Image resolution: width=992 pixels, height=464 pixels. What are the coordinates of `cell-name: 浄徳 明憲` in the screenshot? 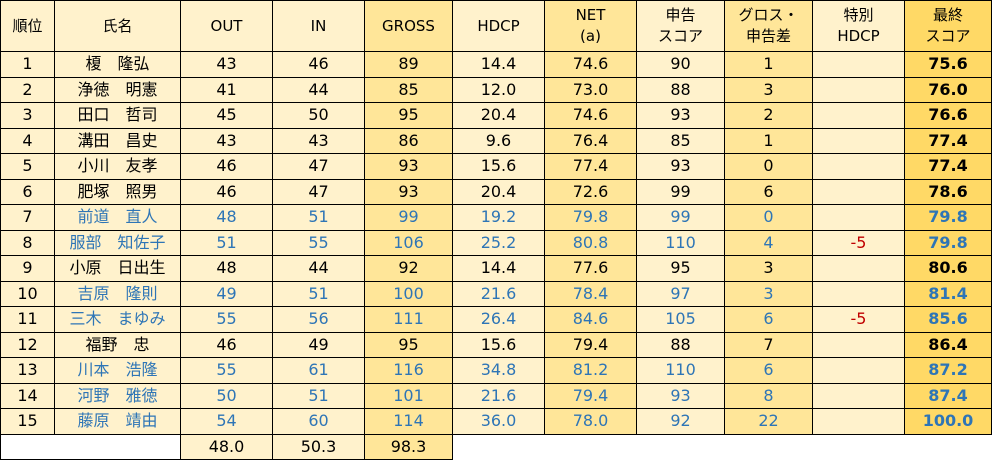 It's located at (117, 89).